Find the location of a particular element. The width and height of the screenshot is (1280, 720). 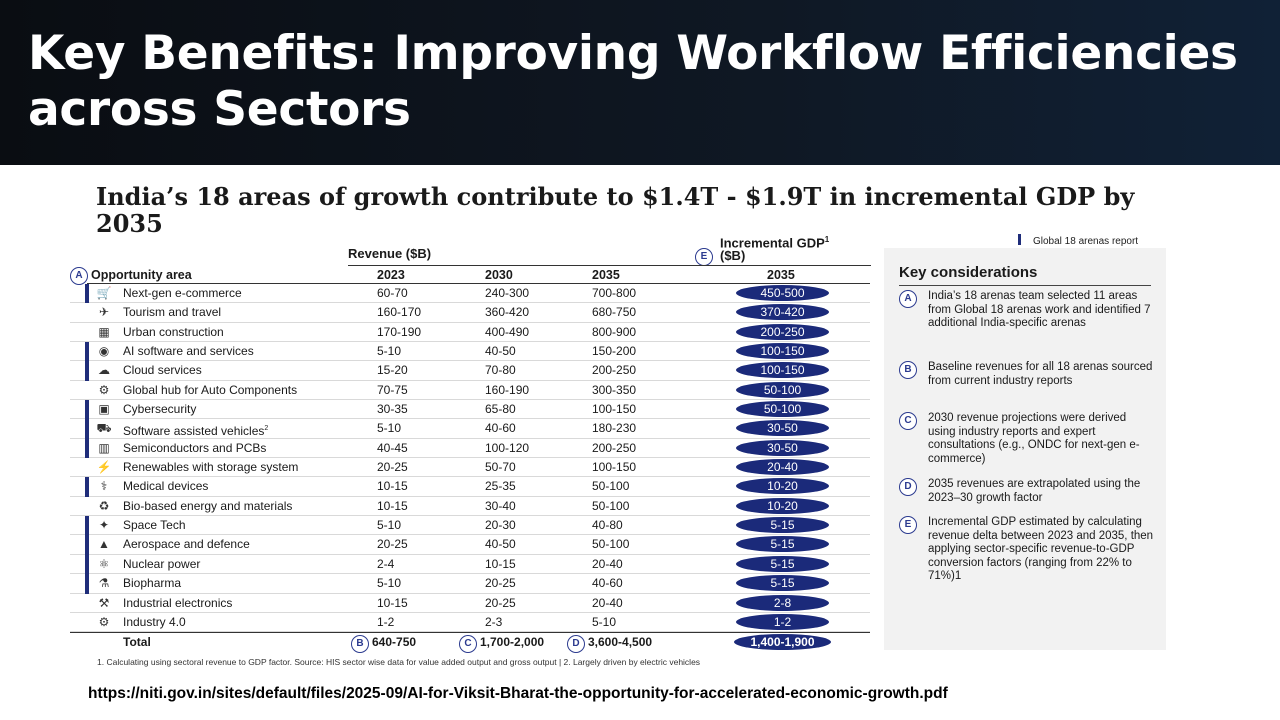

opportunity-area-name: Industrial electronics is located at coordinates (177, 603).